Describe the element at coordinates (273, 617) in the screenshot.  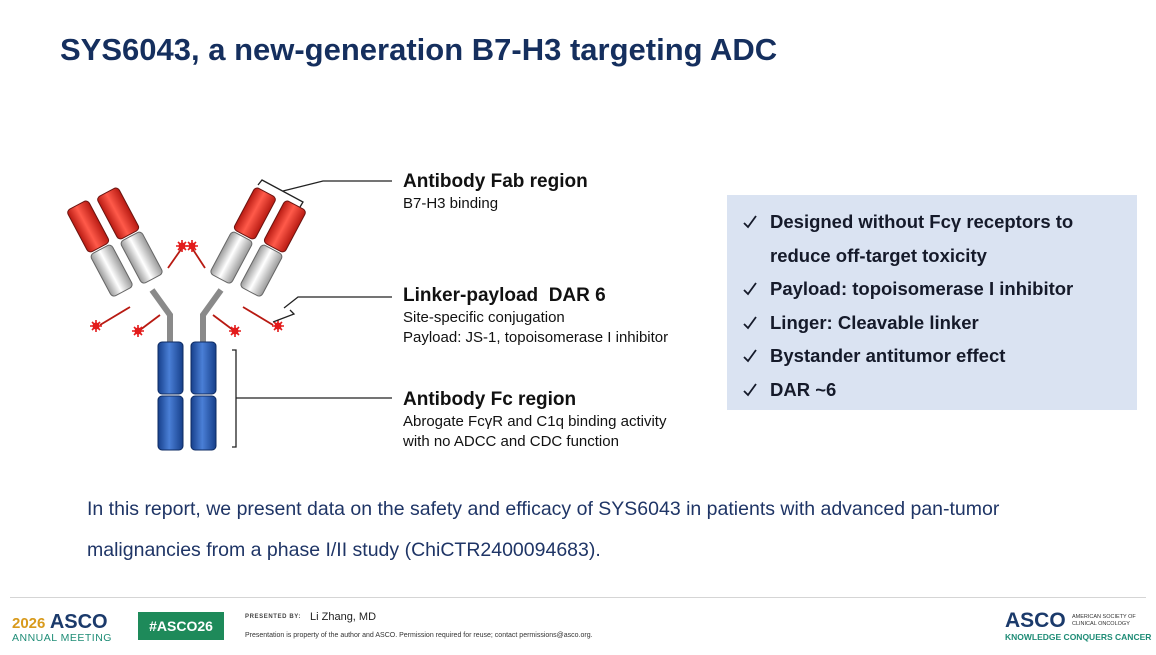
I see `presented-by: PRESENTED BY:` at that location.